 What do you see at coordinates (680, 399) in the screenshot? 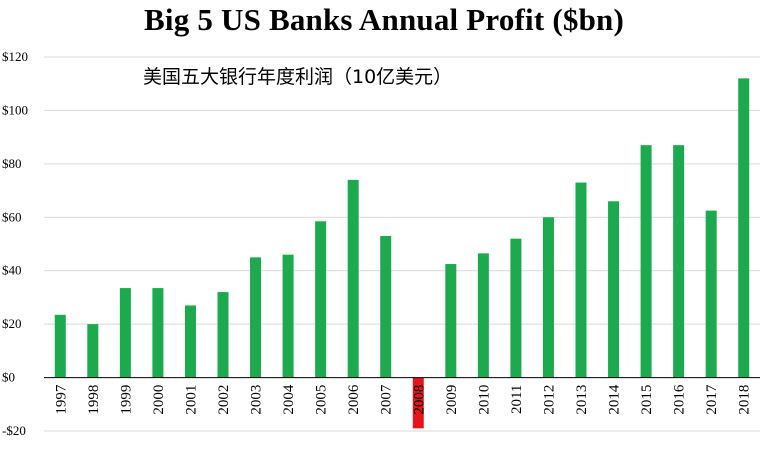
I see `x-tick-label: 2016` at bounding box center [680, 399].